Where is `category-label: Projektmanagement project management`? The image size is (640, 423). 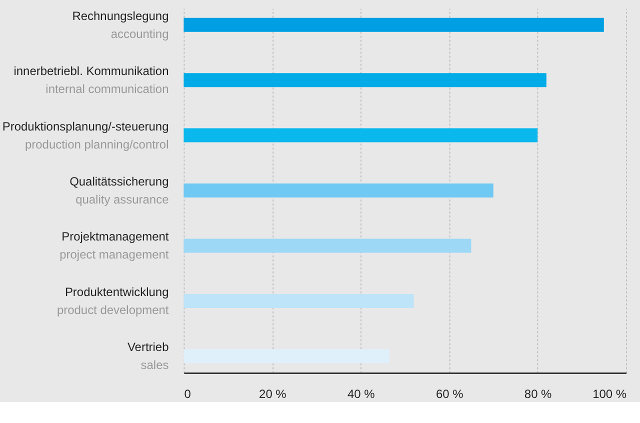 category-label: Projektmanagement project management is located at coordinates (114, 246).